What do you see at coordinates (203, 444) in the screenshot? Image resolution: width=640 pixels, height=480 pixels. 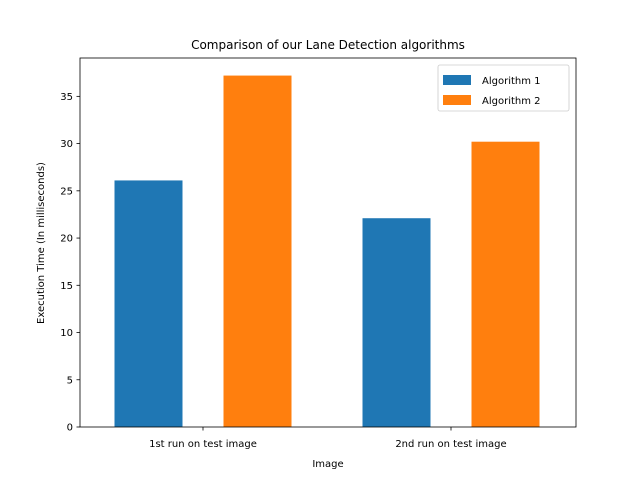 I see `x-tick-label: 1st run on test image` at bounding box center [203, 444].